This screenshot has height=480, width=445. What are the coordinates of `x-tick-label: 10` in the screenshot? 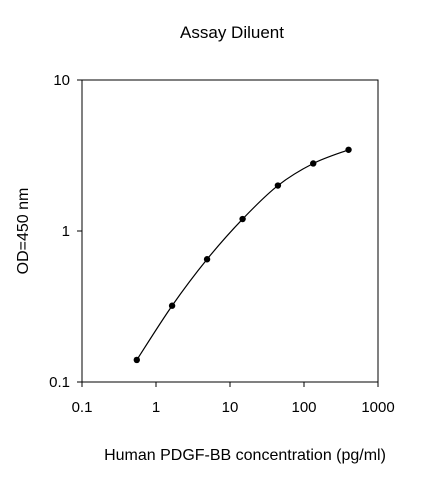 It's located at (230, 407).